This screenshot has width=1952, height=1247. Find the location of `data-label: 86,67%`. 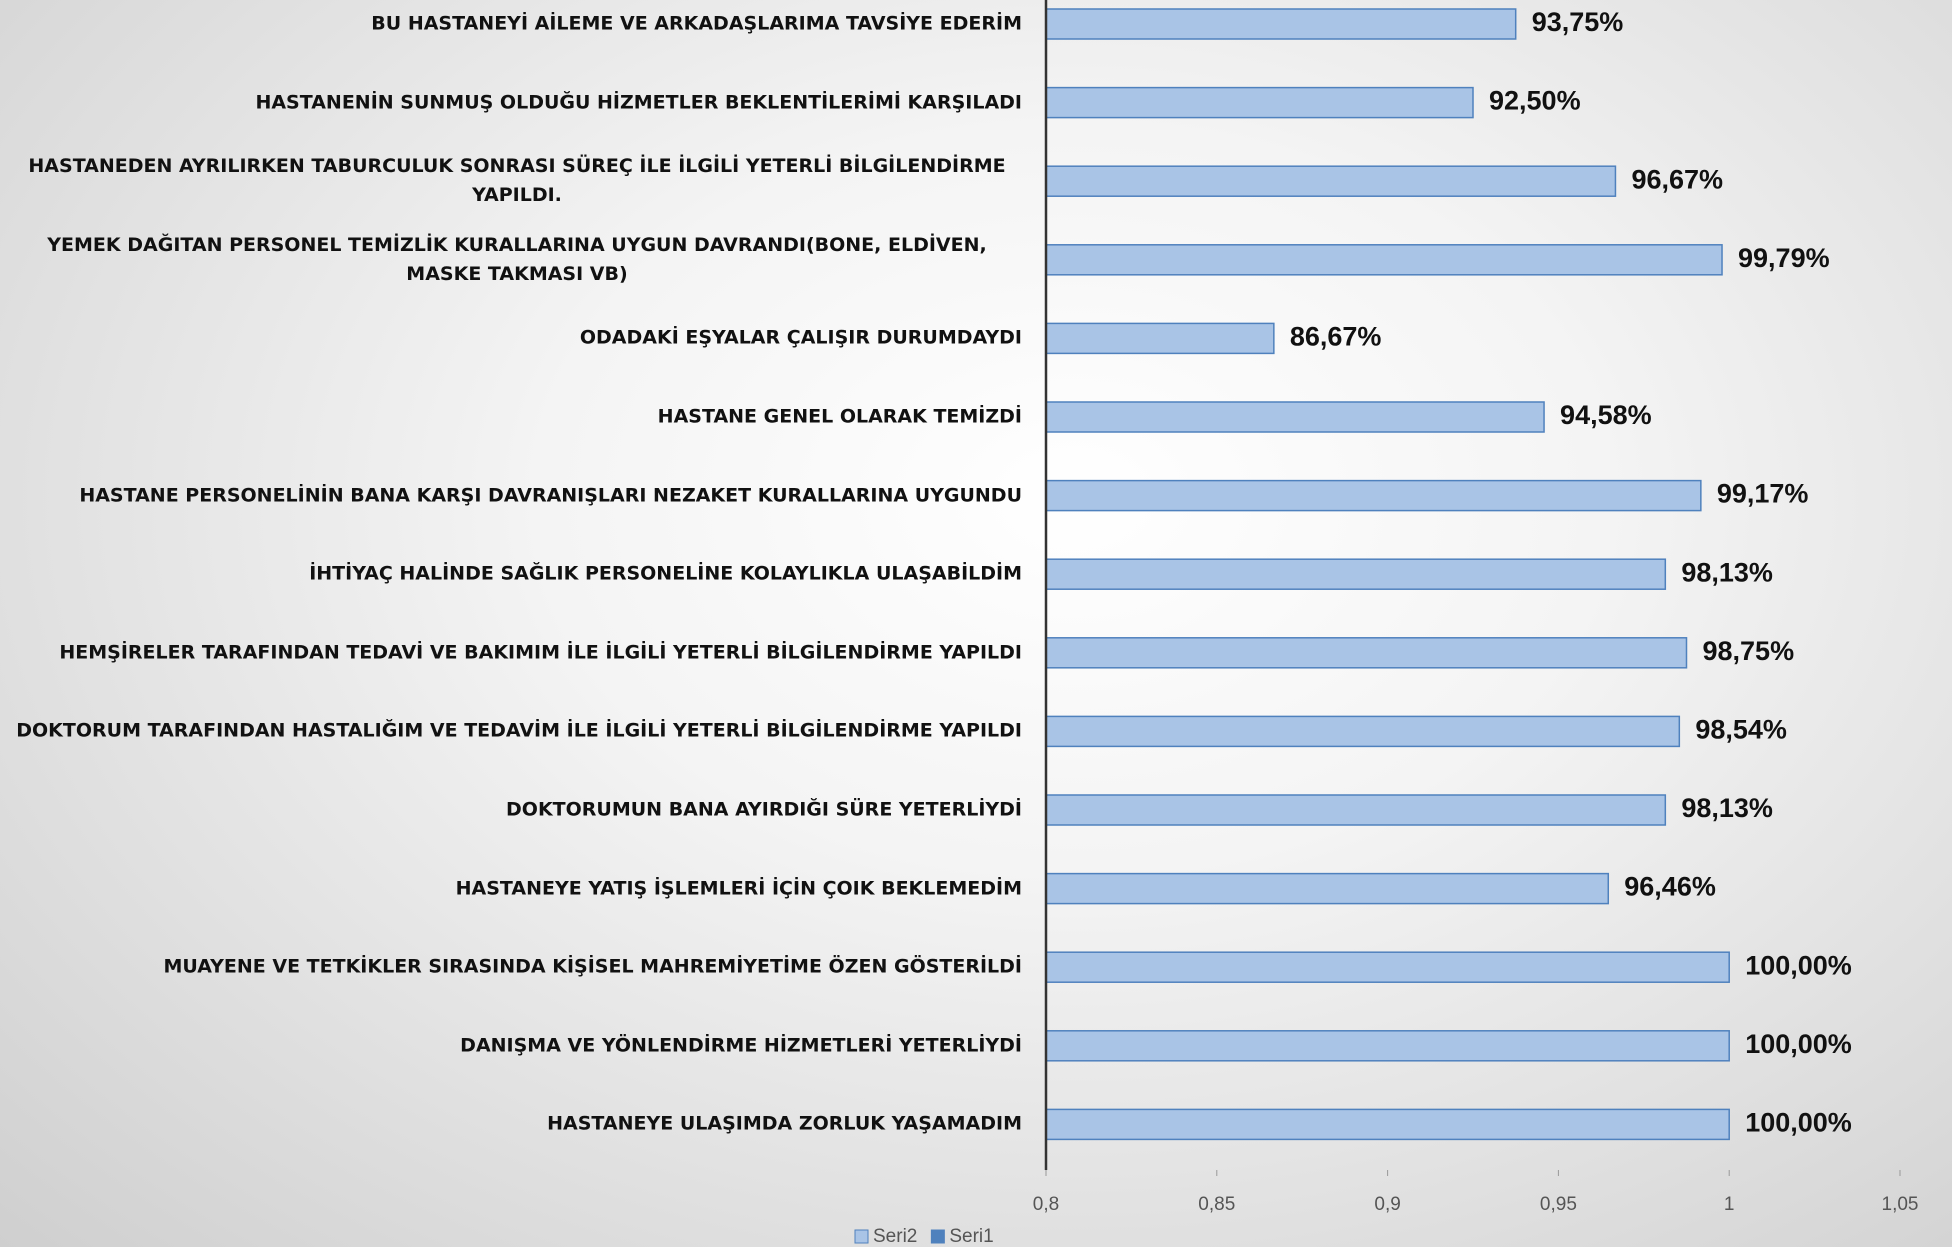

data-label: 86,67% is located at coordinates (1336, 337).